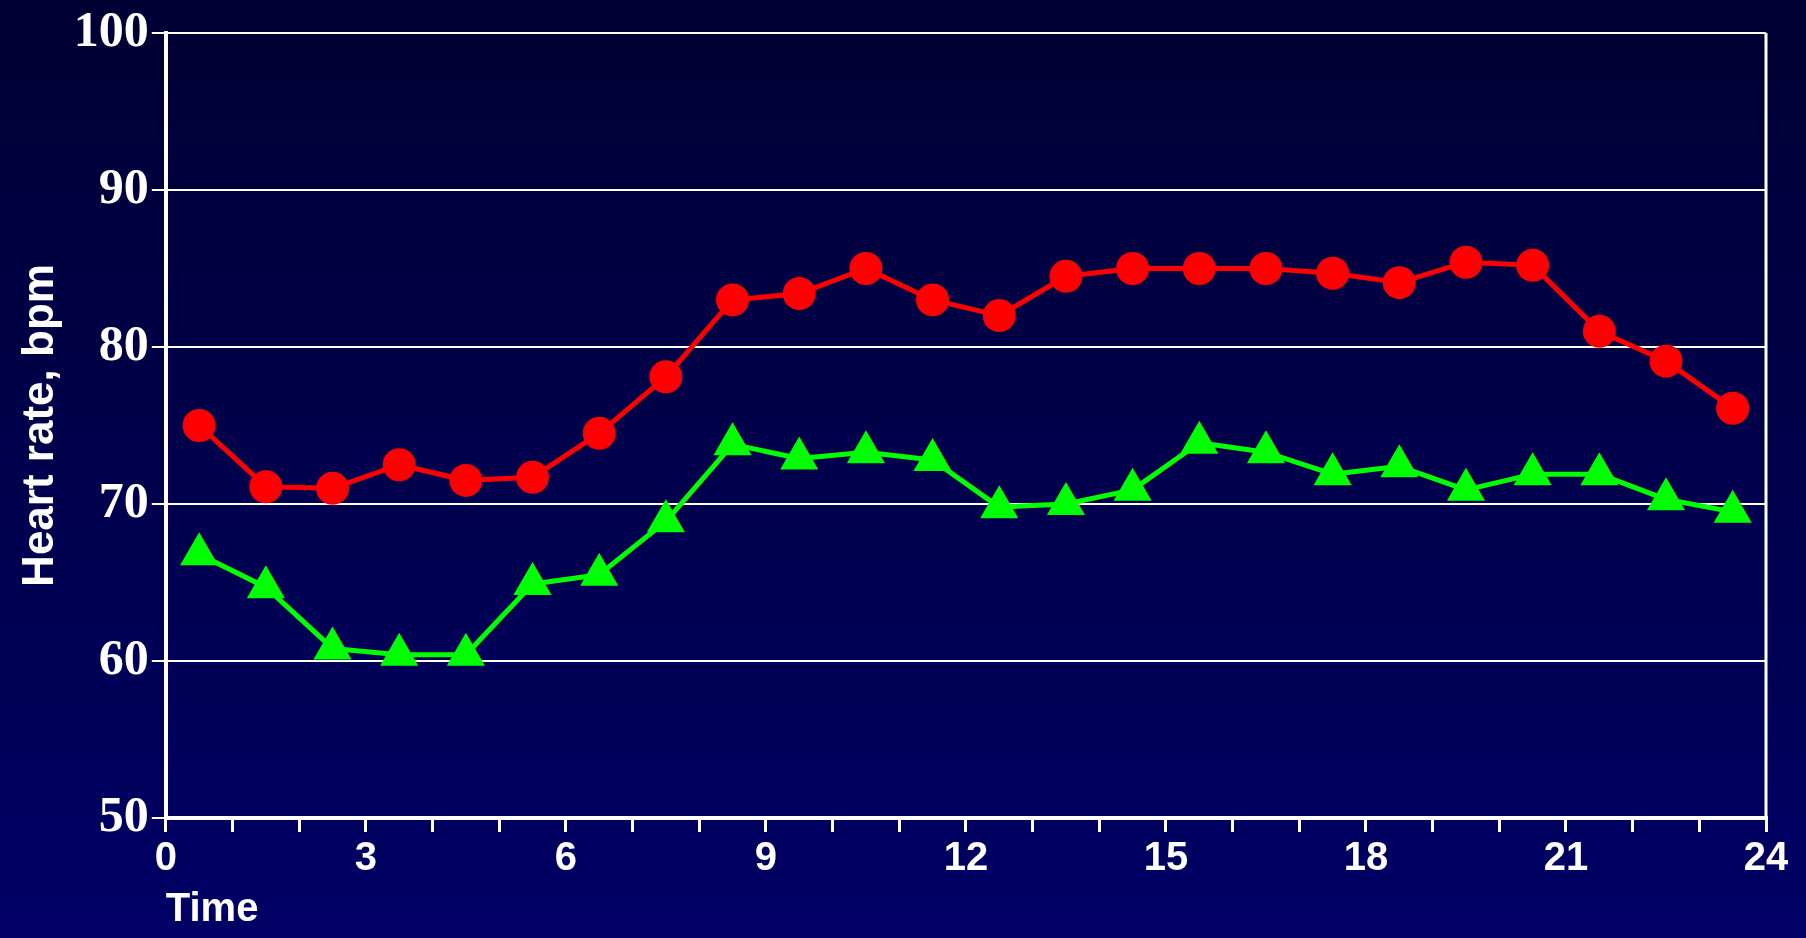  I want to click on x-tick-label: 6, so click(565, 856).